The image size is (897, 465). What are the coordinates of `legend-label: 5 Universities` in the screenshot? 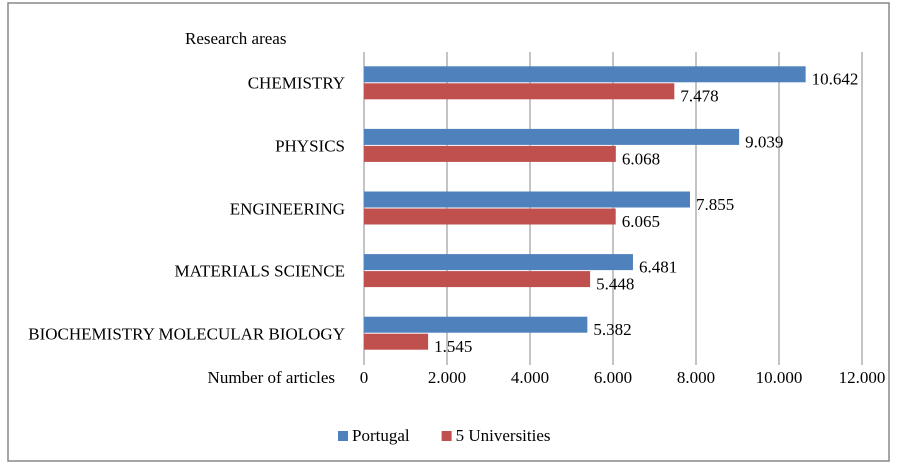 It's located at (503, 435).